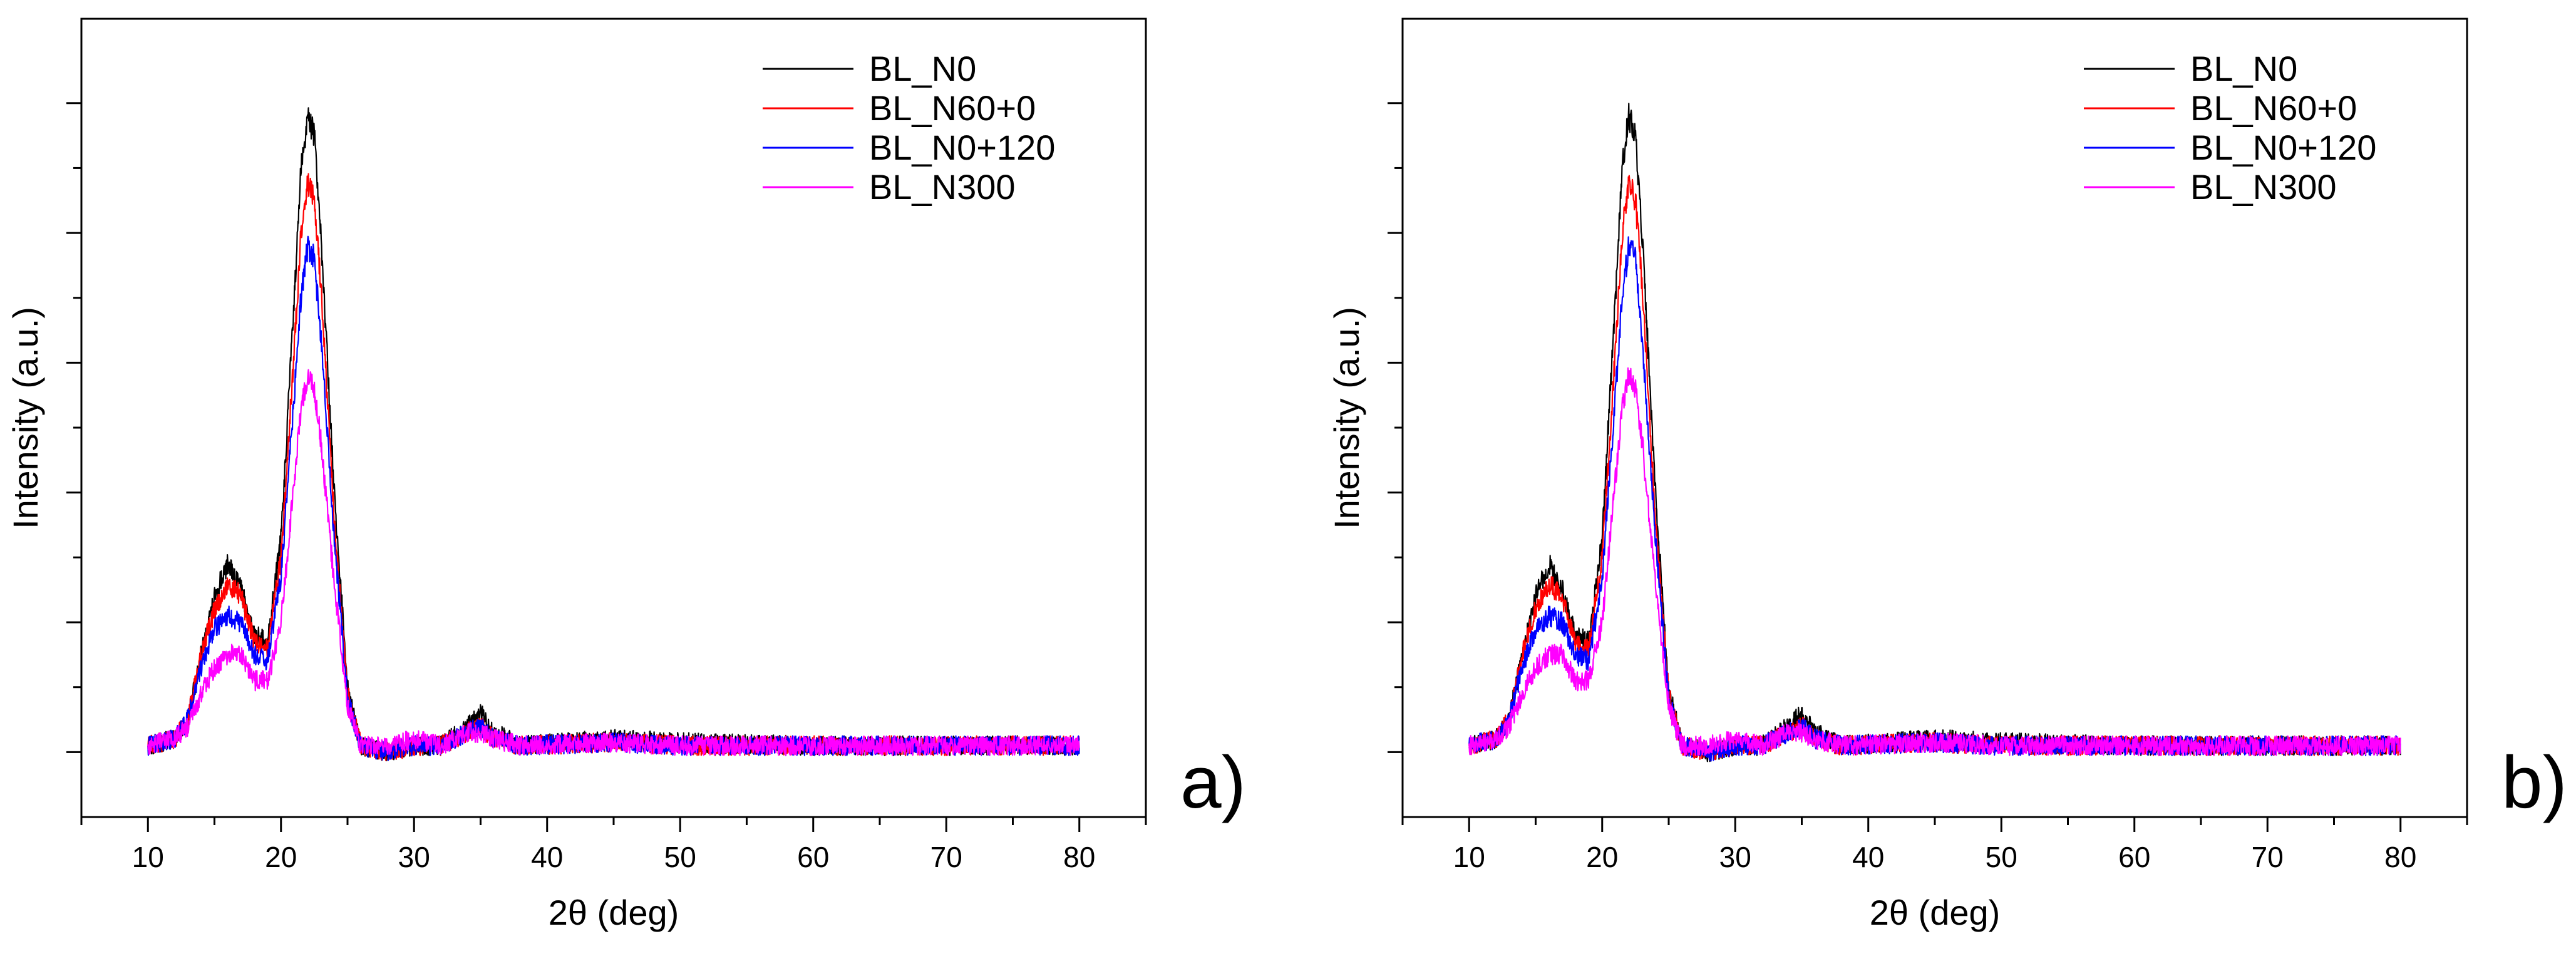 The width and height of the screenshot is (2576, 961). Describe the element at coordinates (2534, 782) in the screenshot. I see `panel-label: b)` at that location.